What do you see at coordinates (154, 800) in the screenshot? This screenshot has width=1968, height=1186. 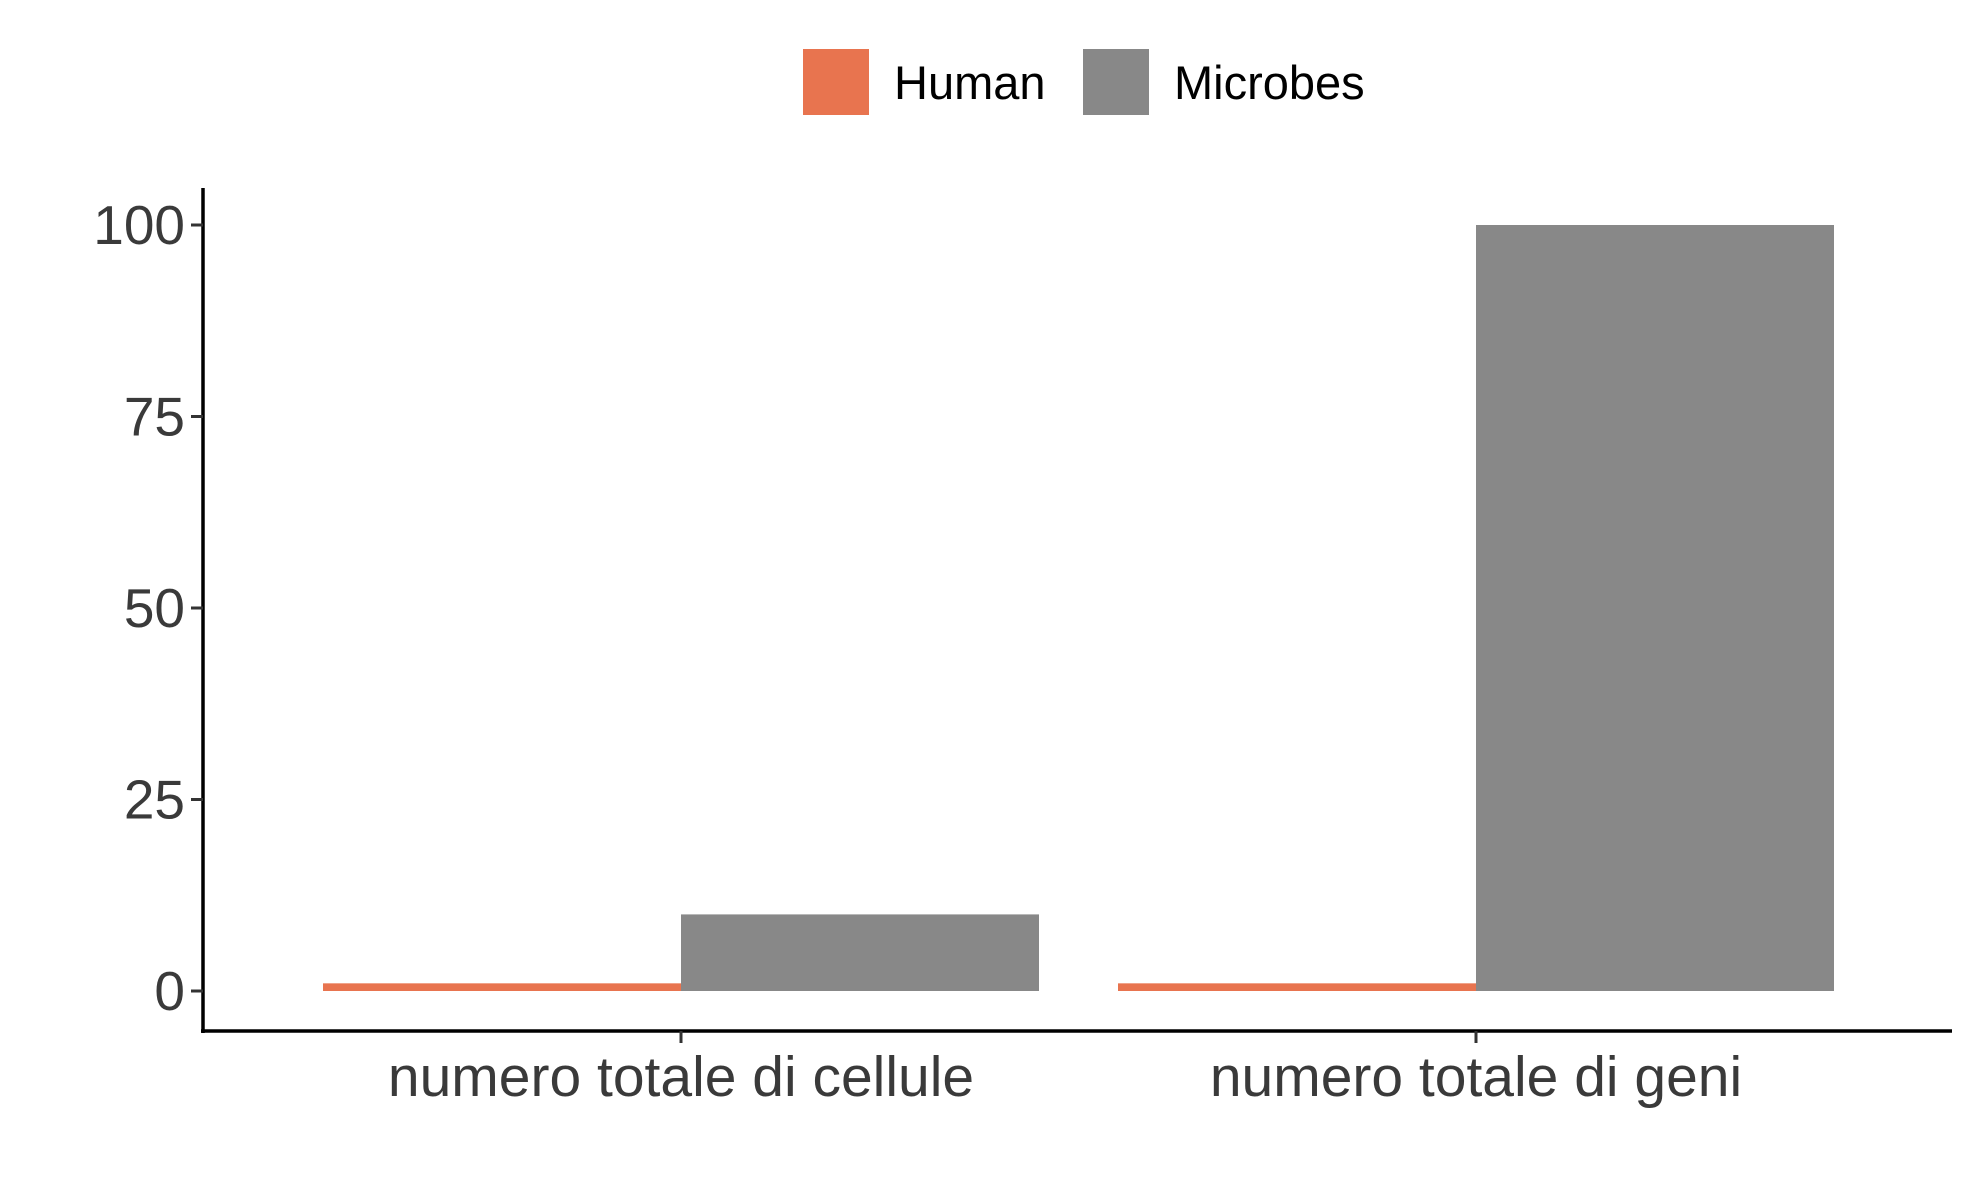 I see `y-tick-label: 25` at bounding box center [154, 800].